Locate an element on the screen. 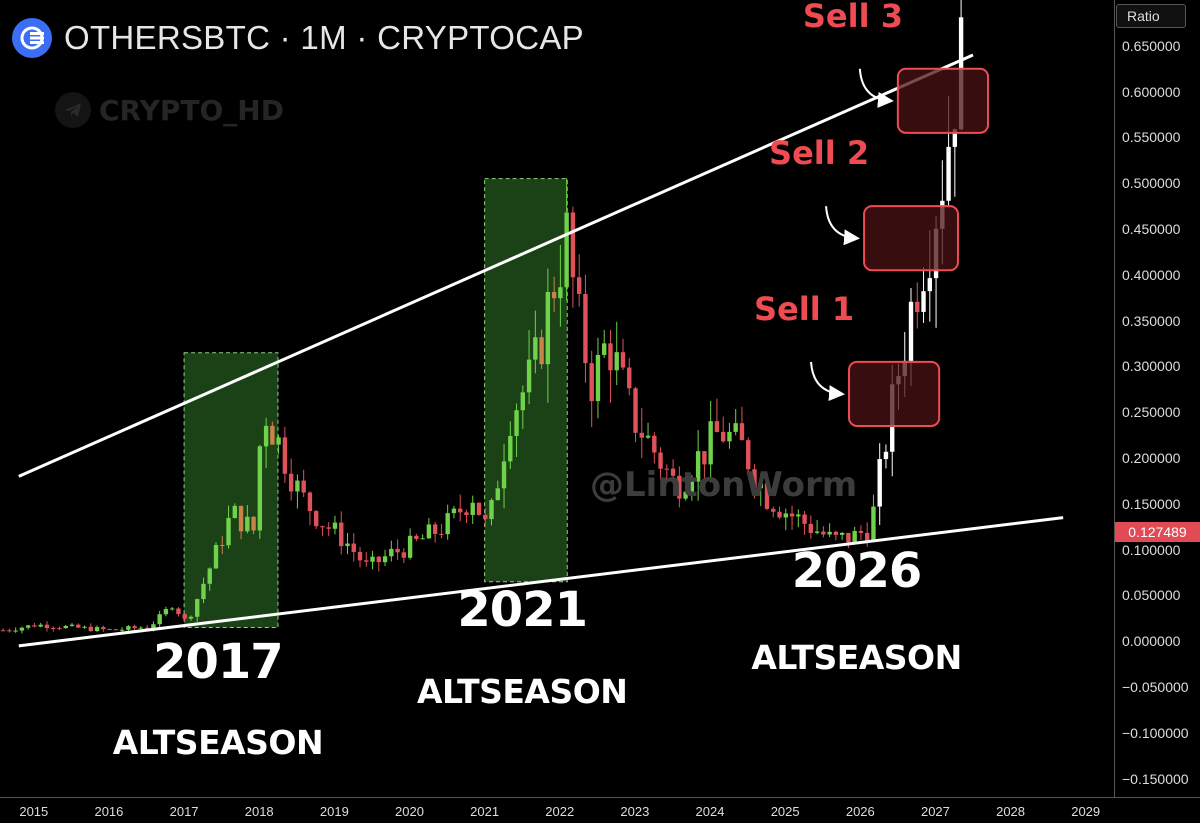  y-tick-label: 0.000000 is located at coordinates (1151, 641).